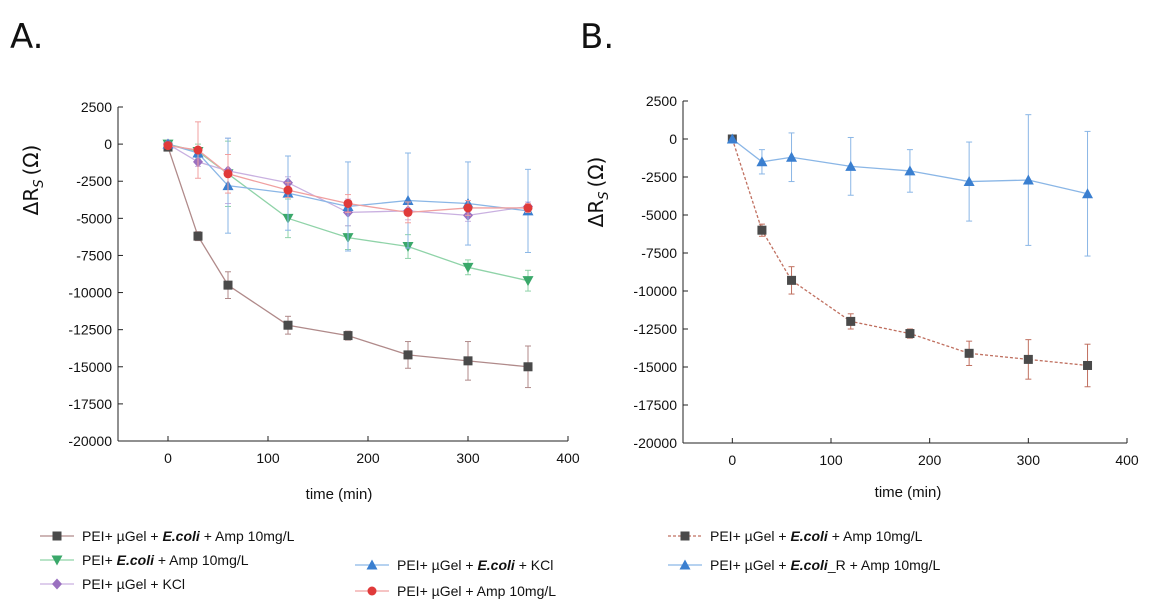  I want to click on legend-label: PEI+ µGel + Amp 10mg/L, so click(476, 591).